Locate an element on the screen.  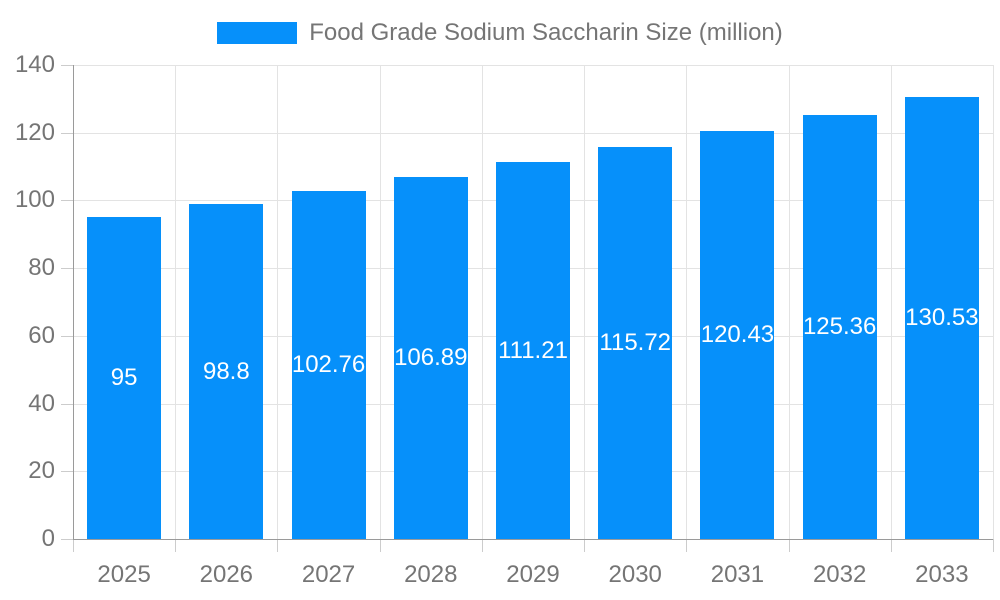
y-axis-tick-label: 140 is located at coordinates (34, 64).